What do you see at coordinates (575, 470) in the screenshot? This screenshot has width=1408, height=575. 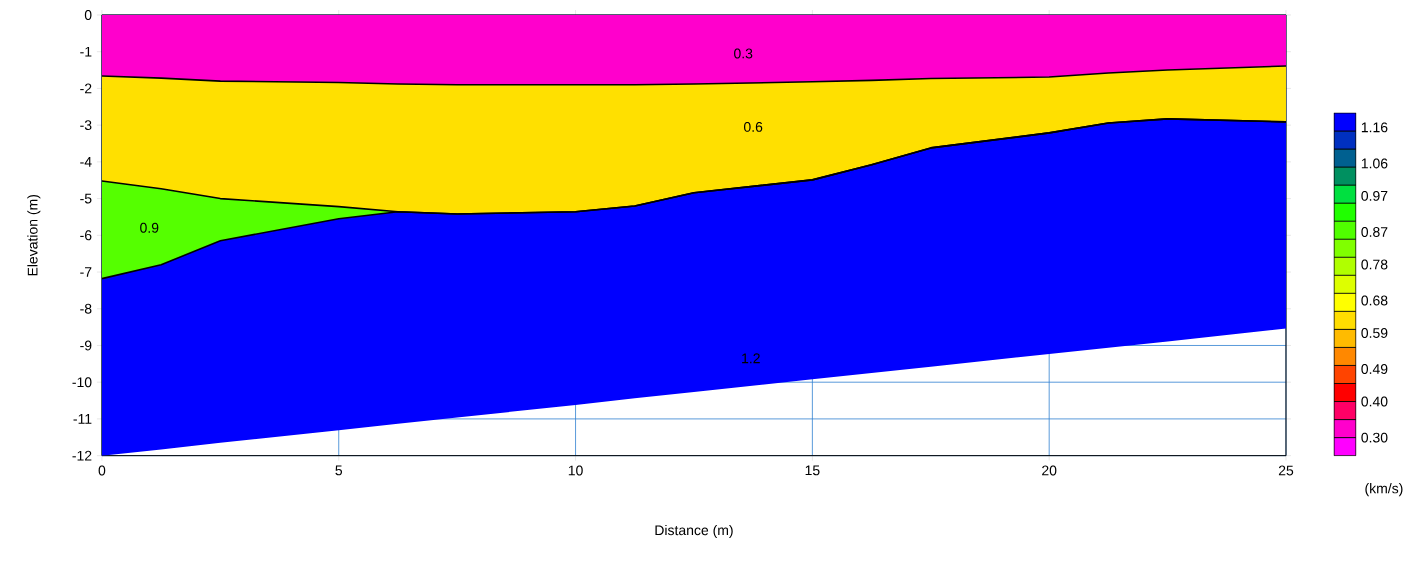 I see `x-tick-label: 10` at bounding box center [575, 470].